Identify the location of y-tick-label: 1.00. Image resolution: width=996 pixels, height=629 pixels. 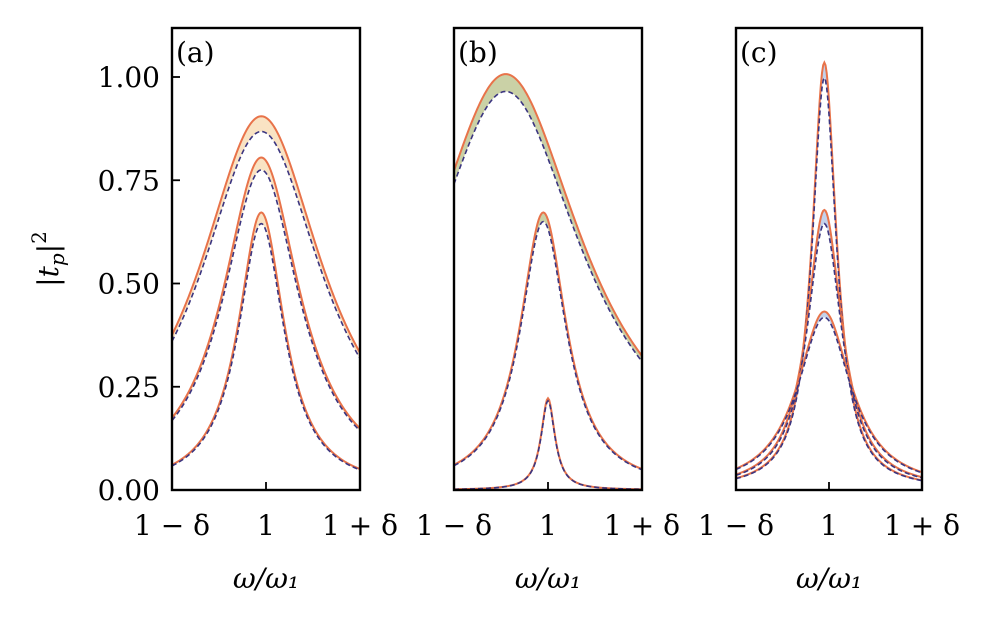
(129, 77).